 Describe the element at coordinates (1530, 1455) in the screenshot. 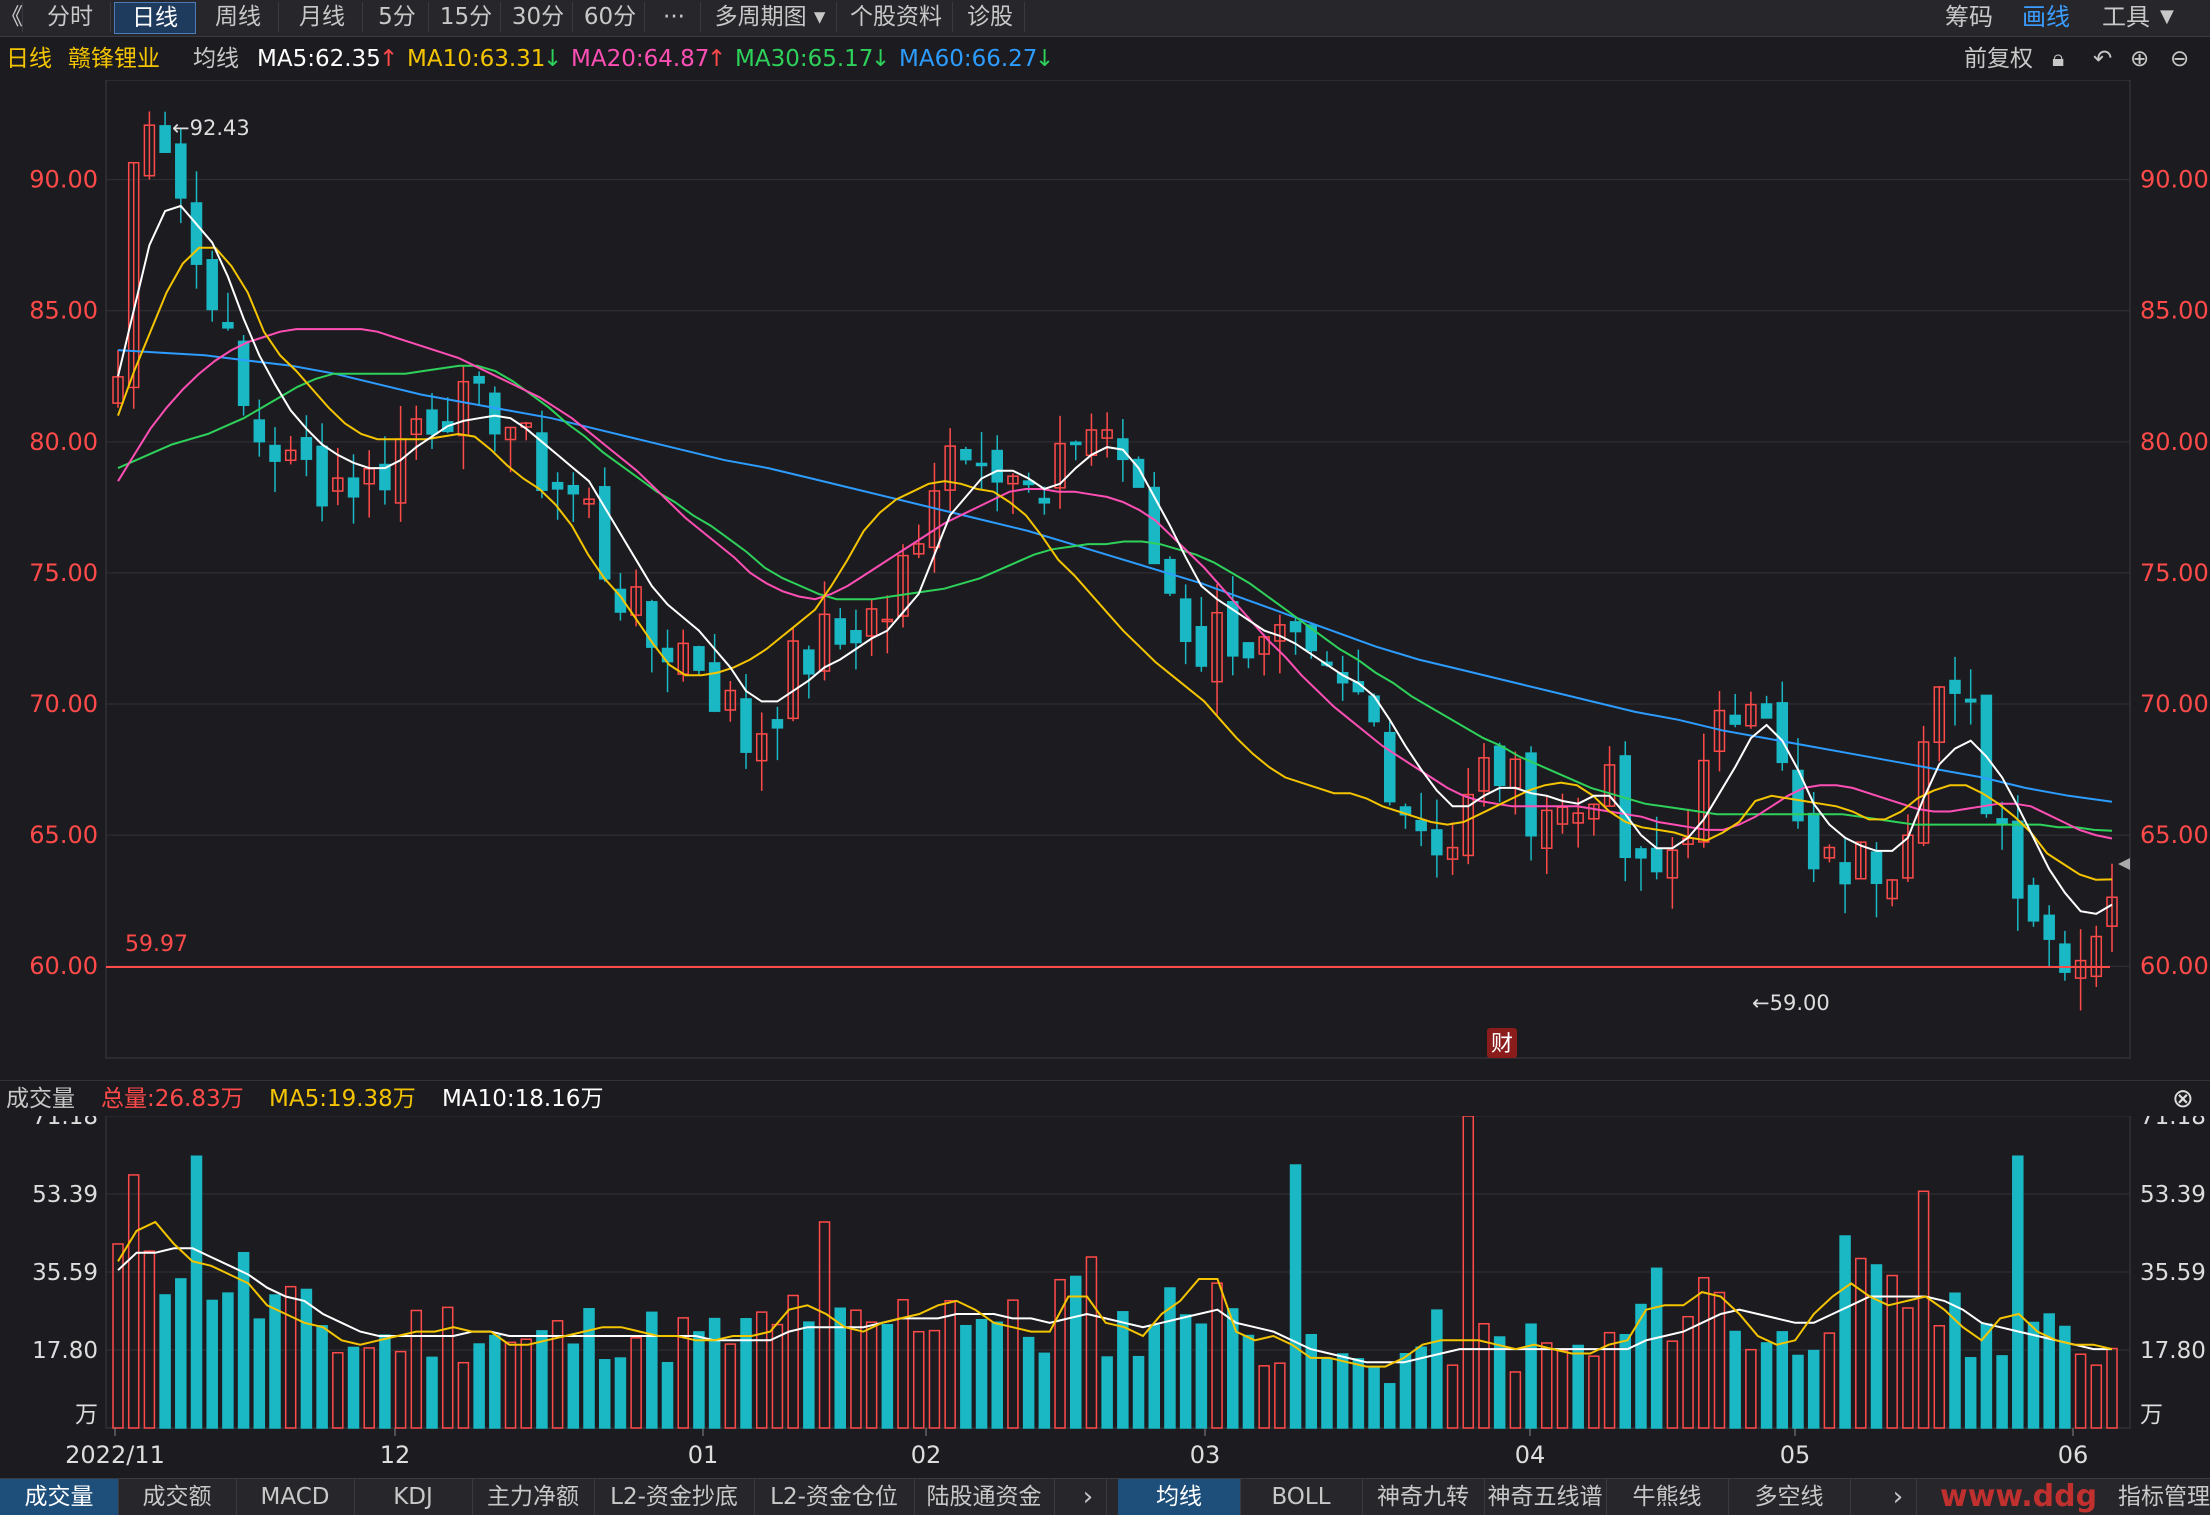

I see `x-axis-label: 04` at that location.